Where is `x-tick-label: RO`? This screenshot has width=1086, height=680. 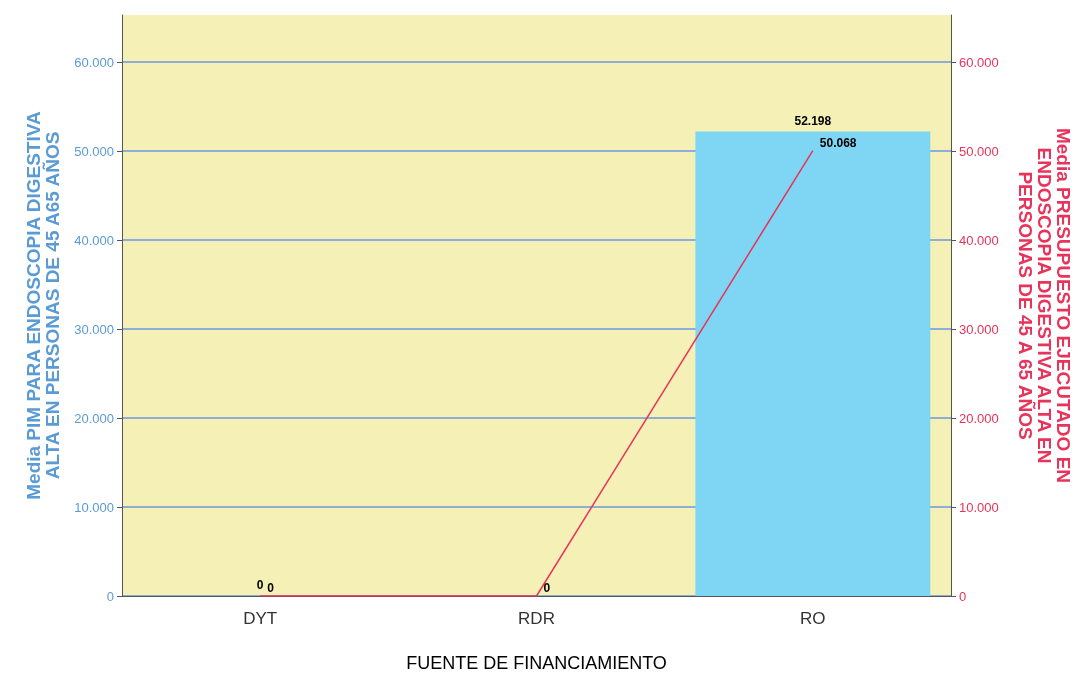
x-tick-label: RO is located at coordinates (813, 618).